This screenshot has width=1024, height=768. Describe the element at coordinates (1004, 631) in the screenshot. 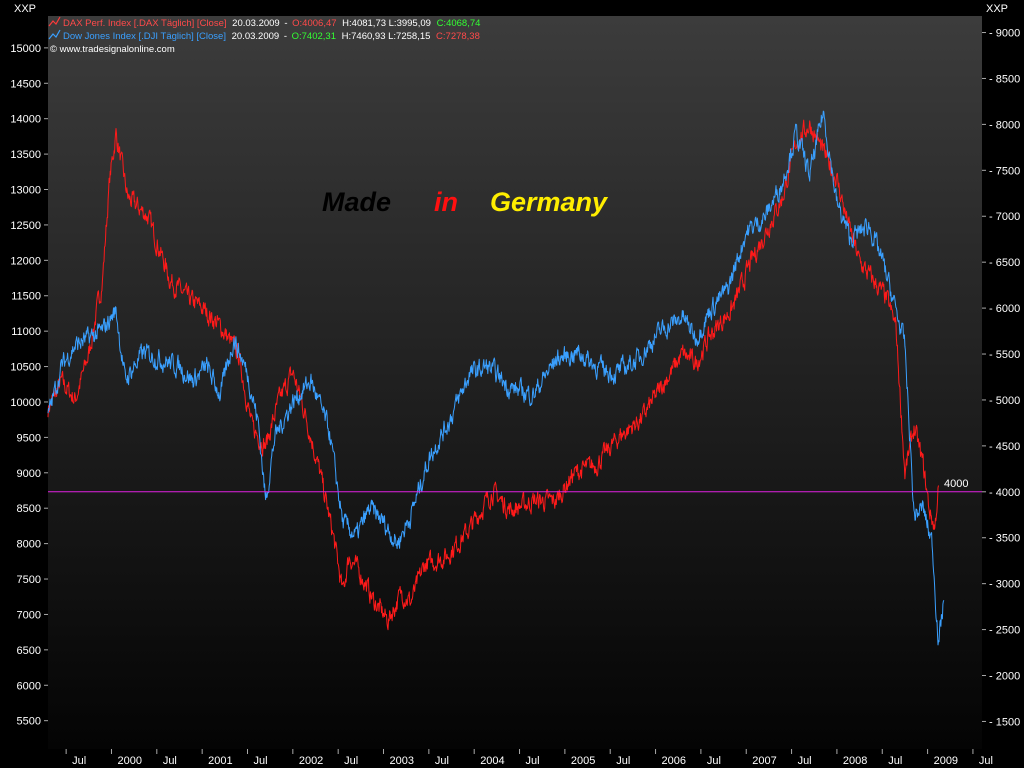

I see `right-axis-tick-label: - 2500` at that location.